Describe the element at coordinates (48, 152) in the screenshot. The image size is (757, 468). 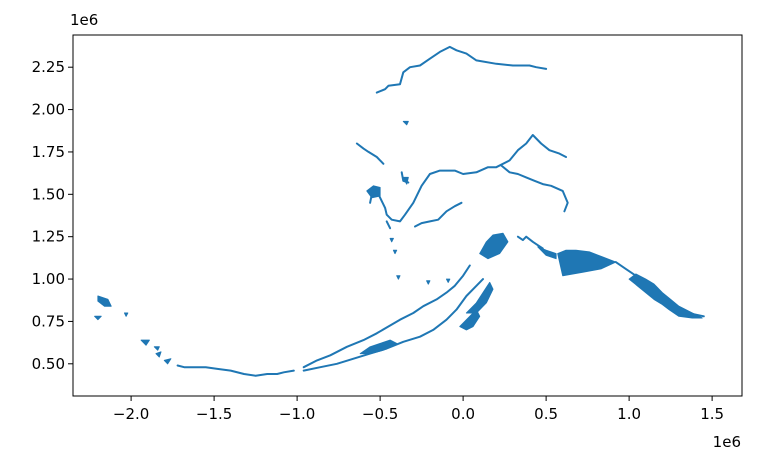
I see `y-tick-label: 1.75` at that location.